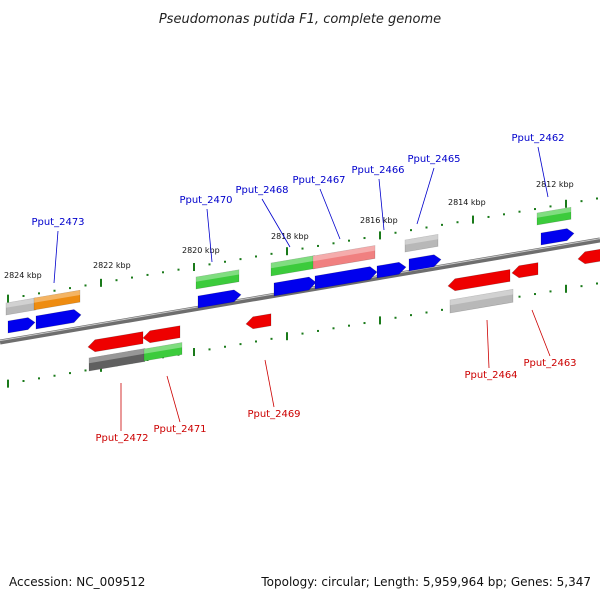 The height and width of the screenshot is (600, 600). Describe the element at coordinates (377, 170) in the screenshot. I see `gene-label-plus: Pput_2466` at that location.